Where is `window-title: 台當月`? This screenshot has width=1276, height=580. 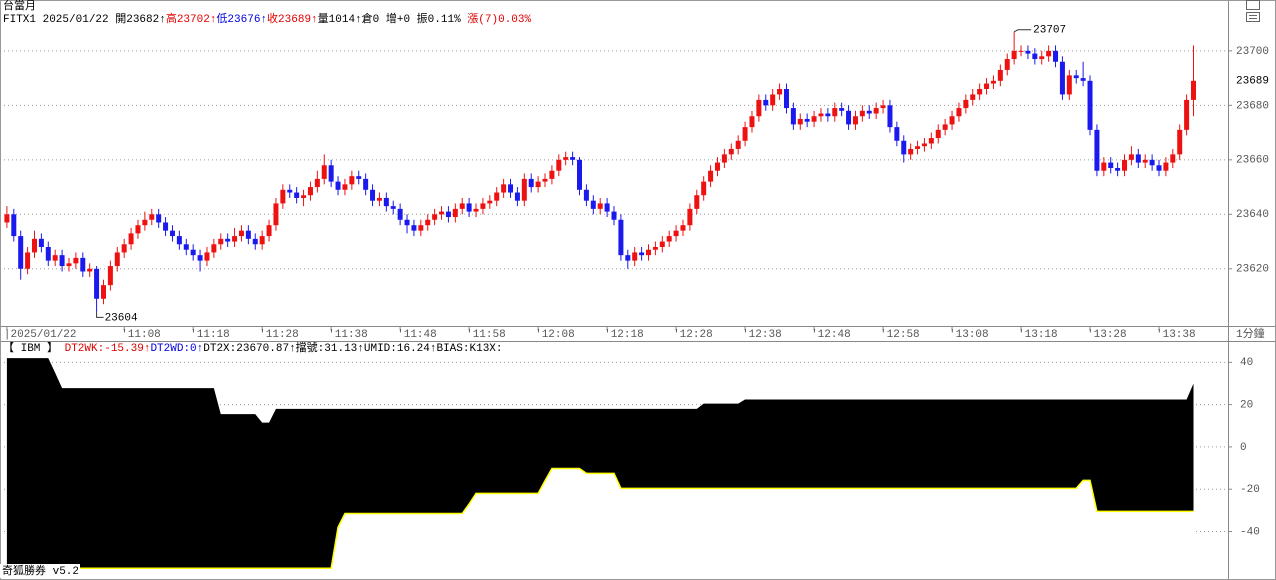 window-title: 台當月 is located at coordinates (19, 6).